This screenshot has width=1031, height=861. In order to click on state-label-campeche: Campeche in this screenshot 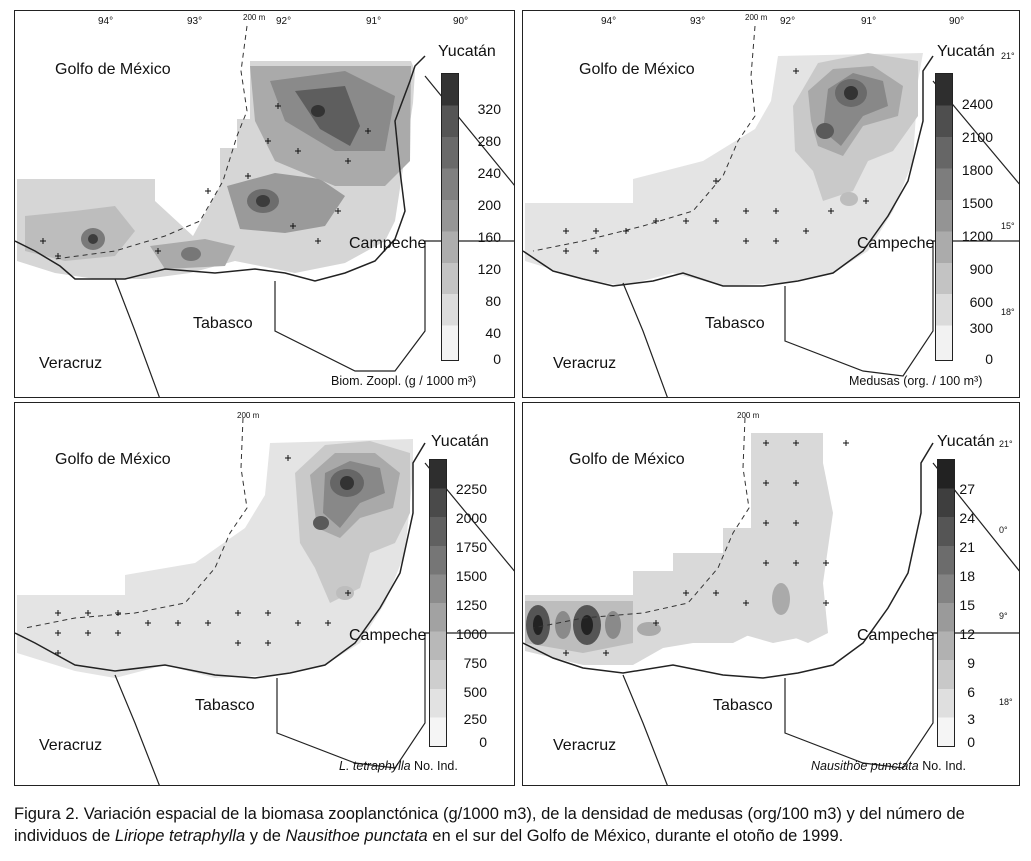, I will do `click(388, 243)`.